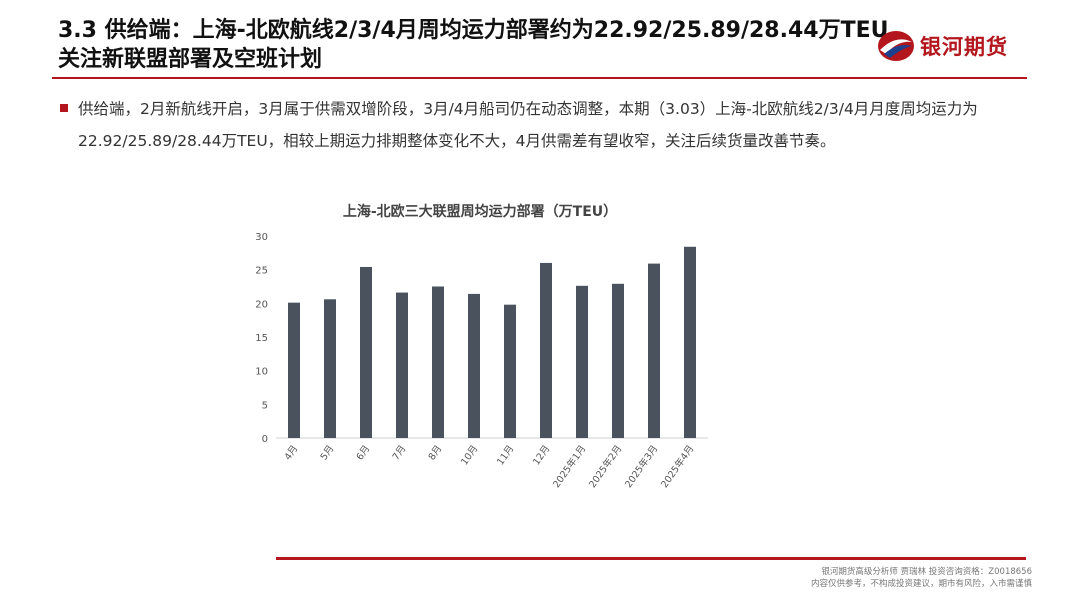 The width and height of the screenshot is (1080, 608). I want to click on x-tick-label: 8月, so click(436, 452).